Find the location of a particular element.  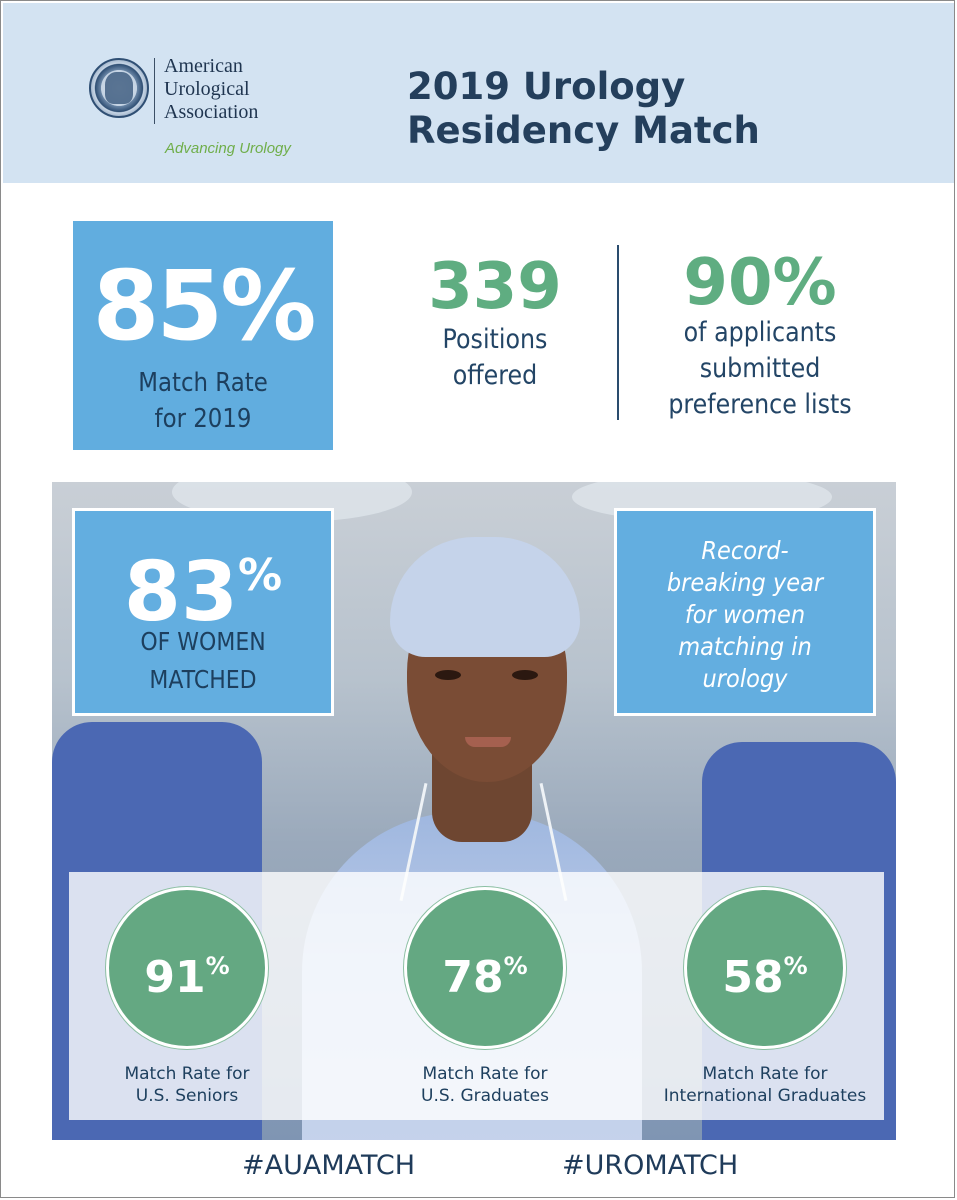

graduates-rate-label: Match Rate for U.S. Graduates is located at coordinates (485, 1085).